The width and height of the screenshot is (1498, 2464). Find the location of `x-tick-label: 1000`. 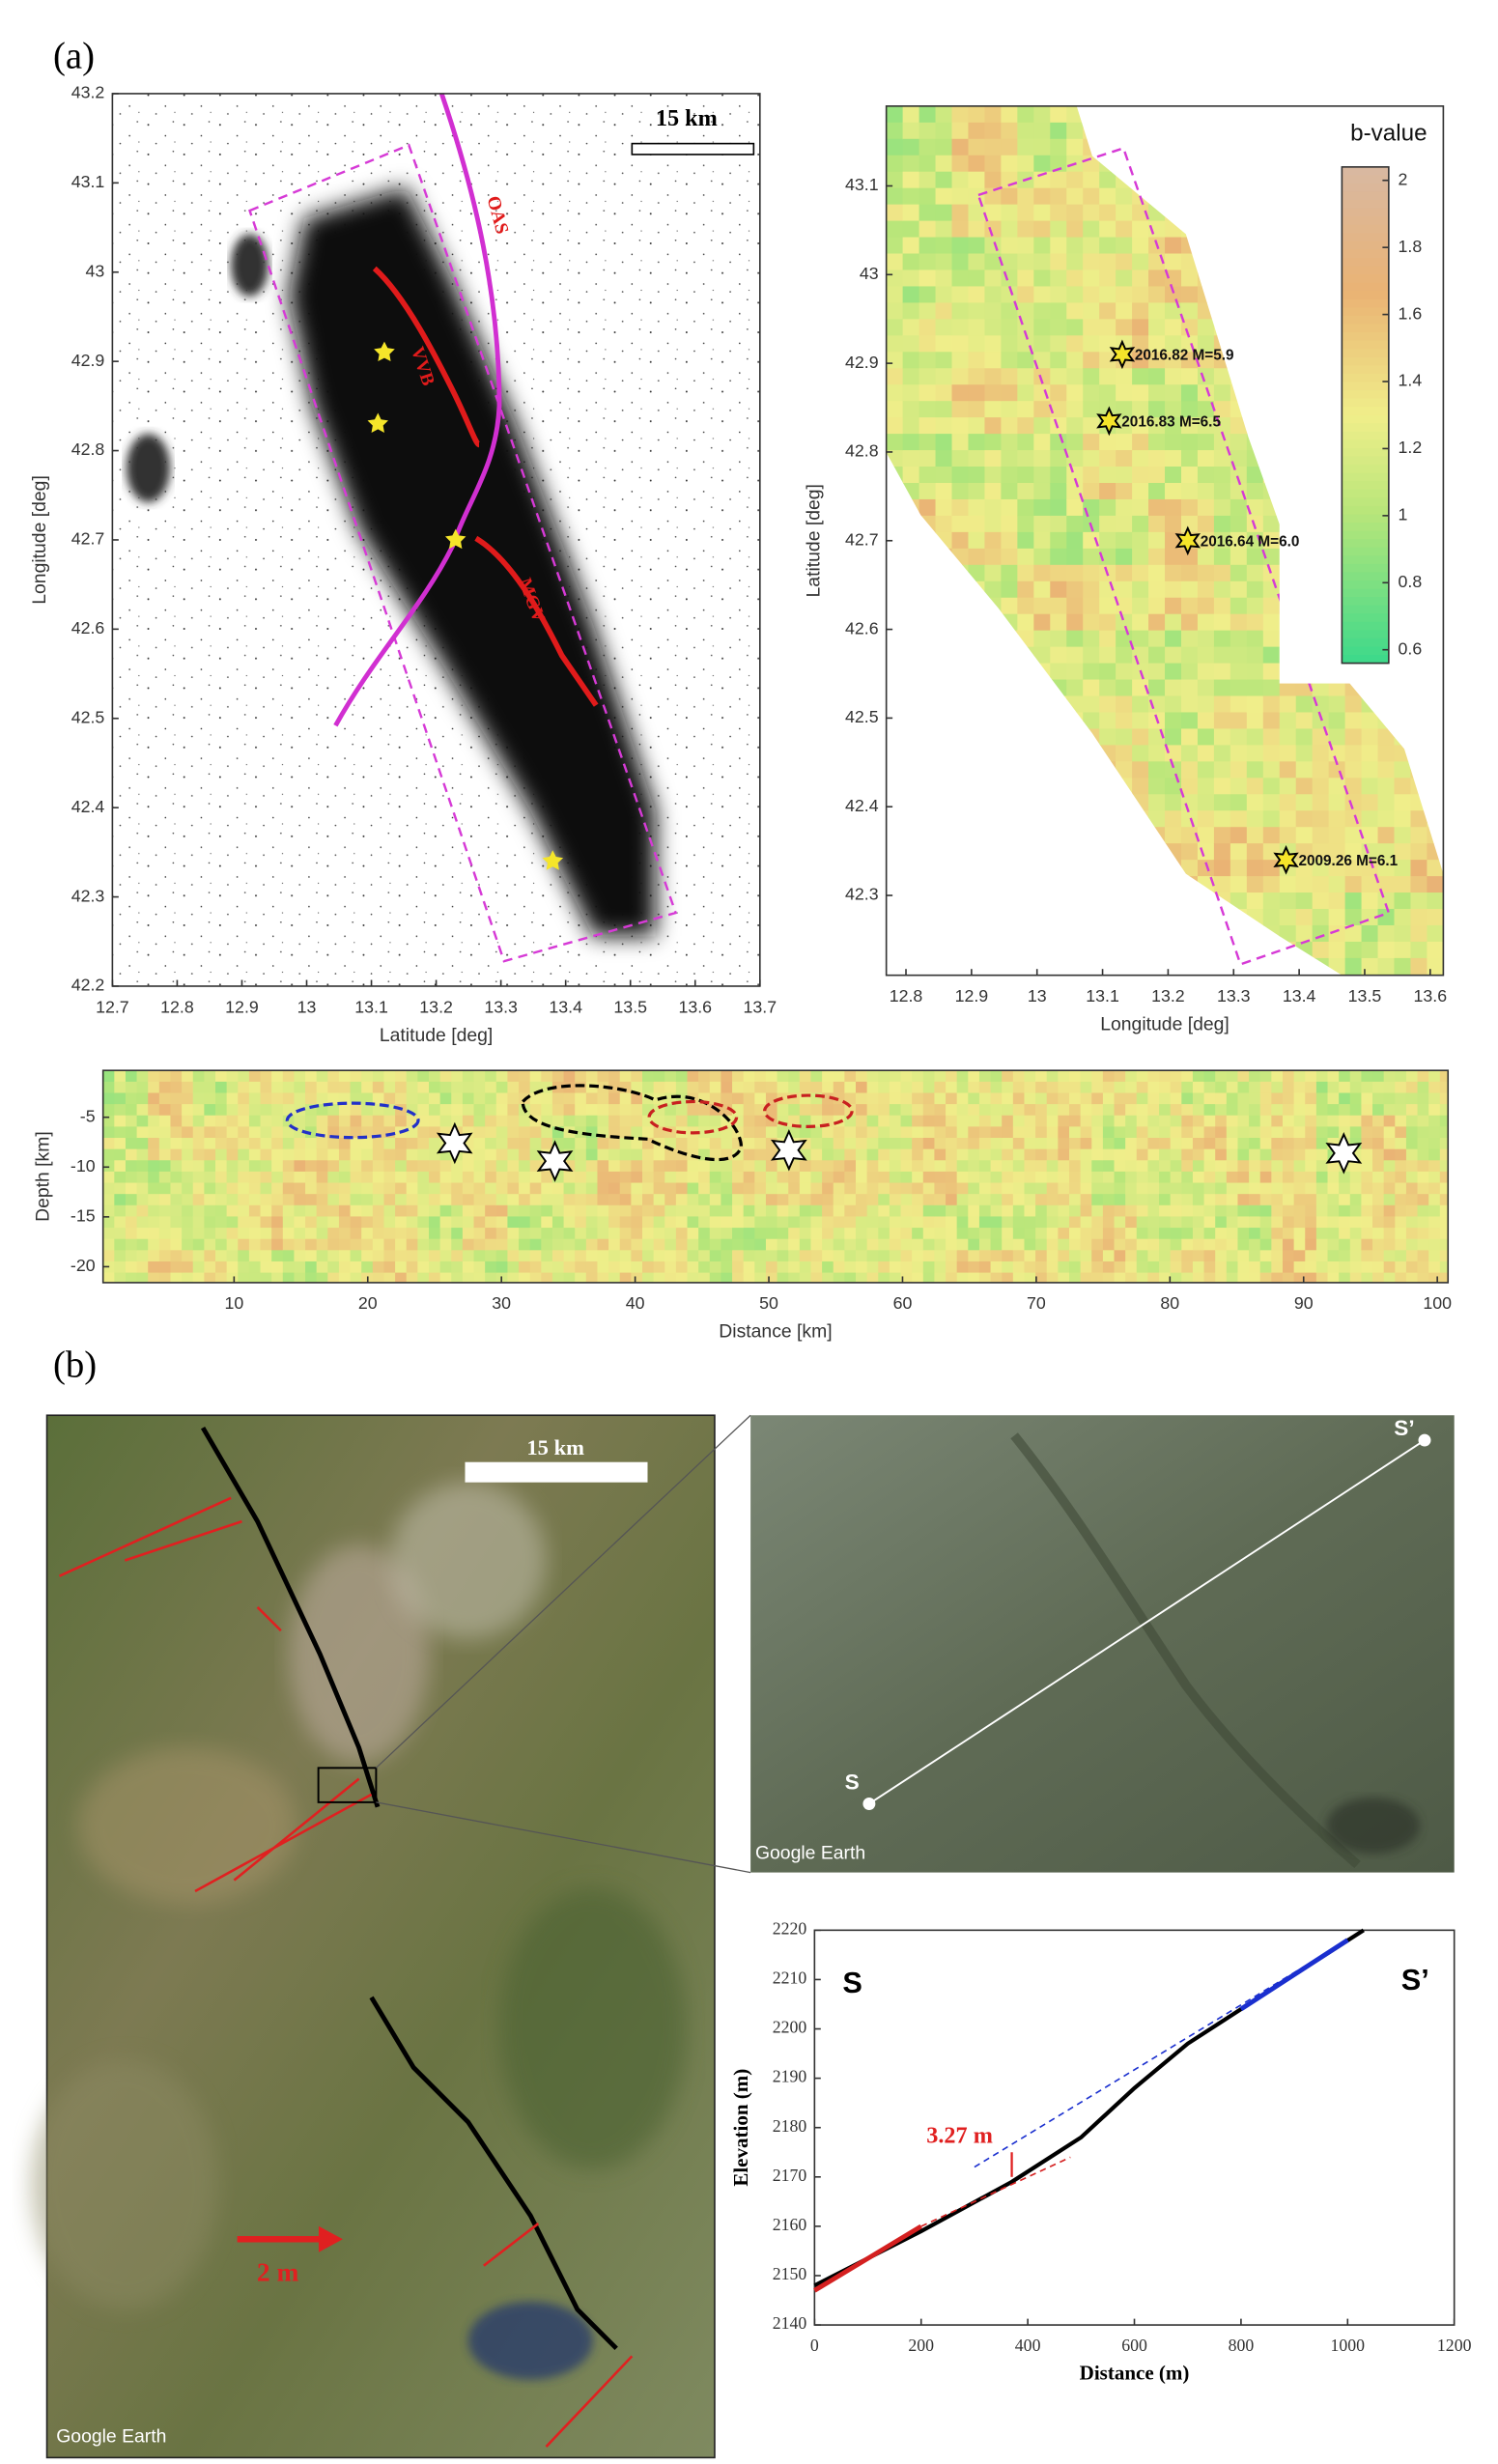

x-tick-label: 1000 is located at coordinates (1348, 2345).